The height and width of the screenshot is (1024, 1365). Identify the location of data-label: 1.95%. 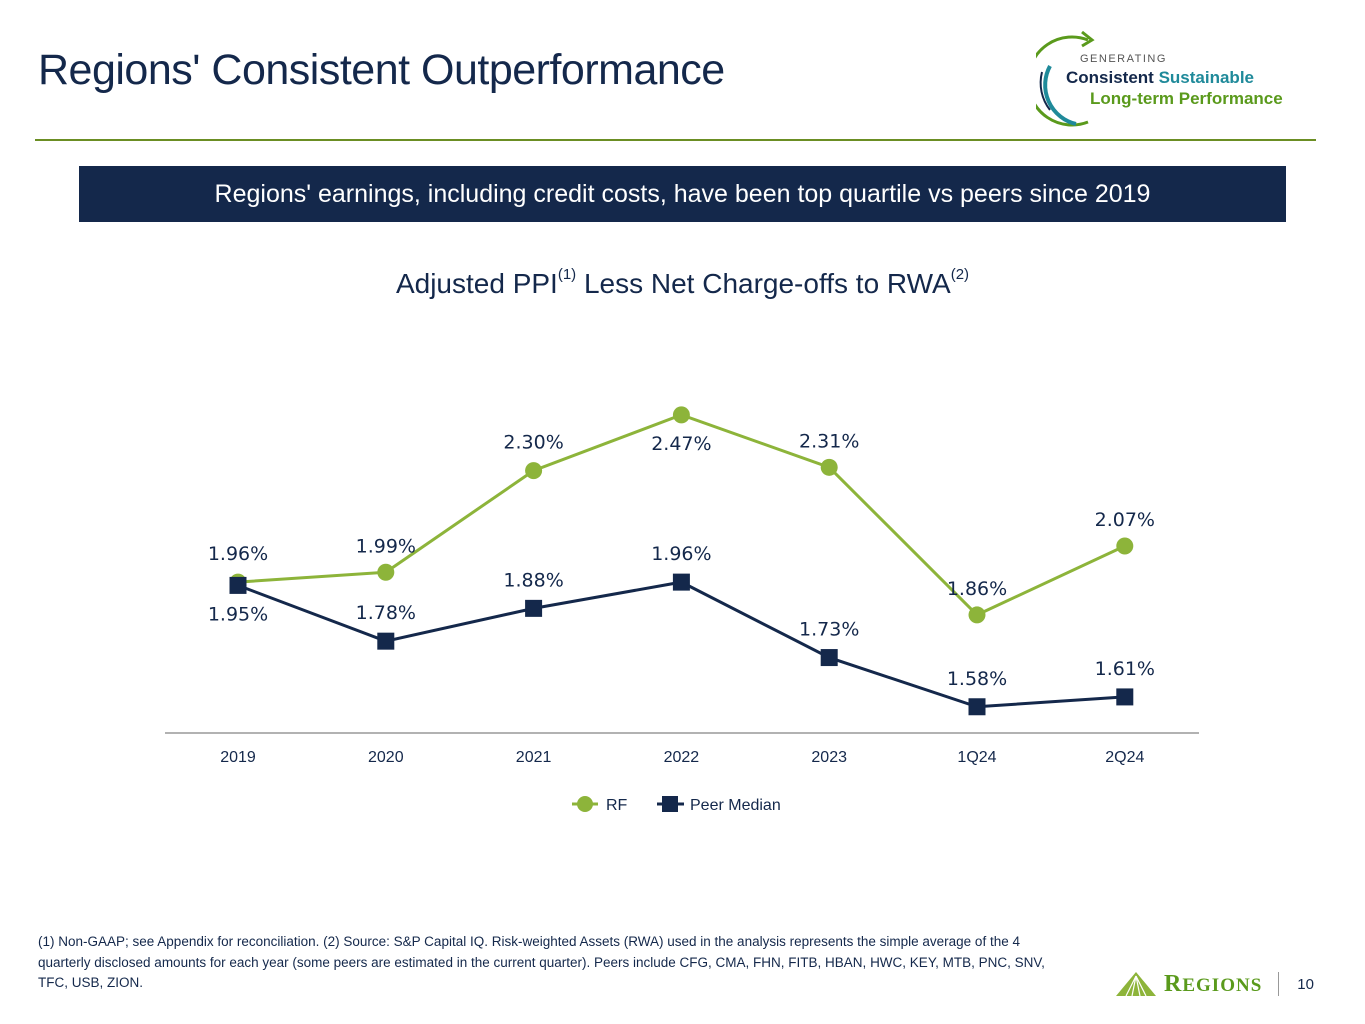
(238, 614).